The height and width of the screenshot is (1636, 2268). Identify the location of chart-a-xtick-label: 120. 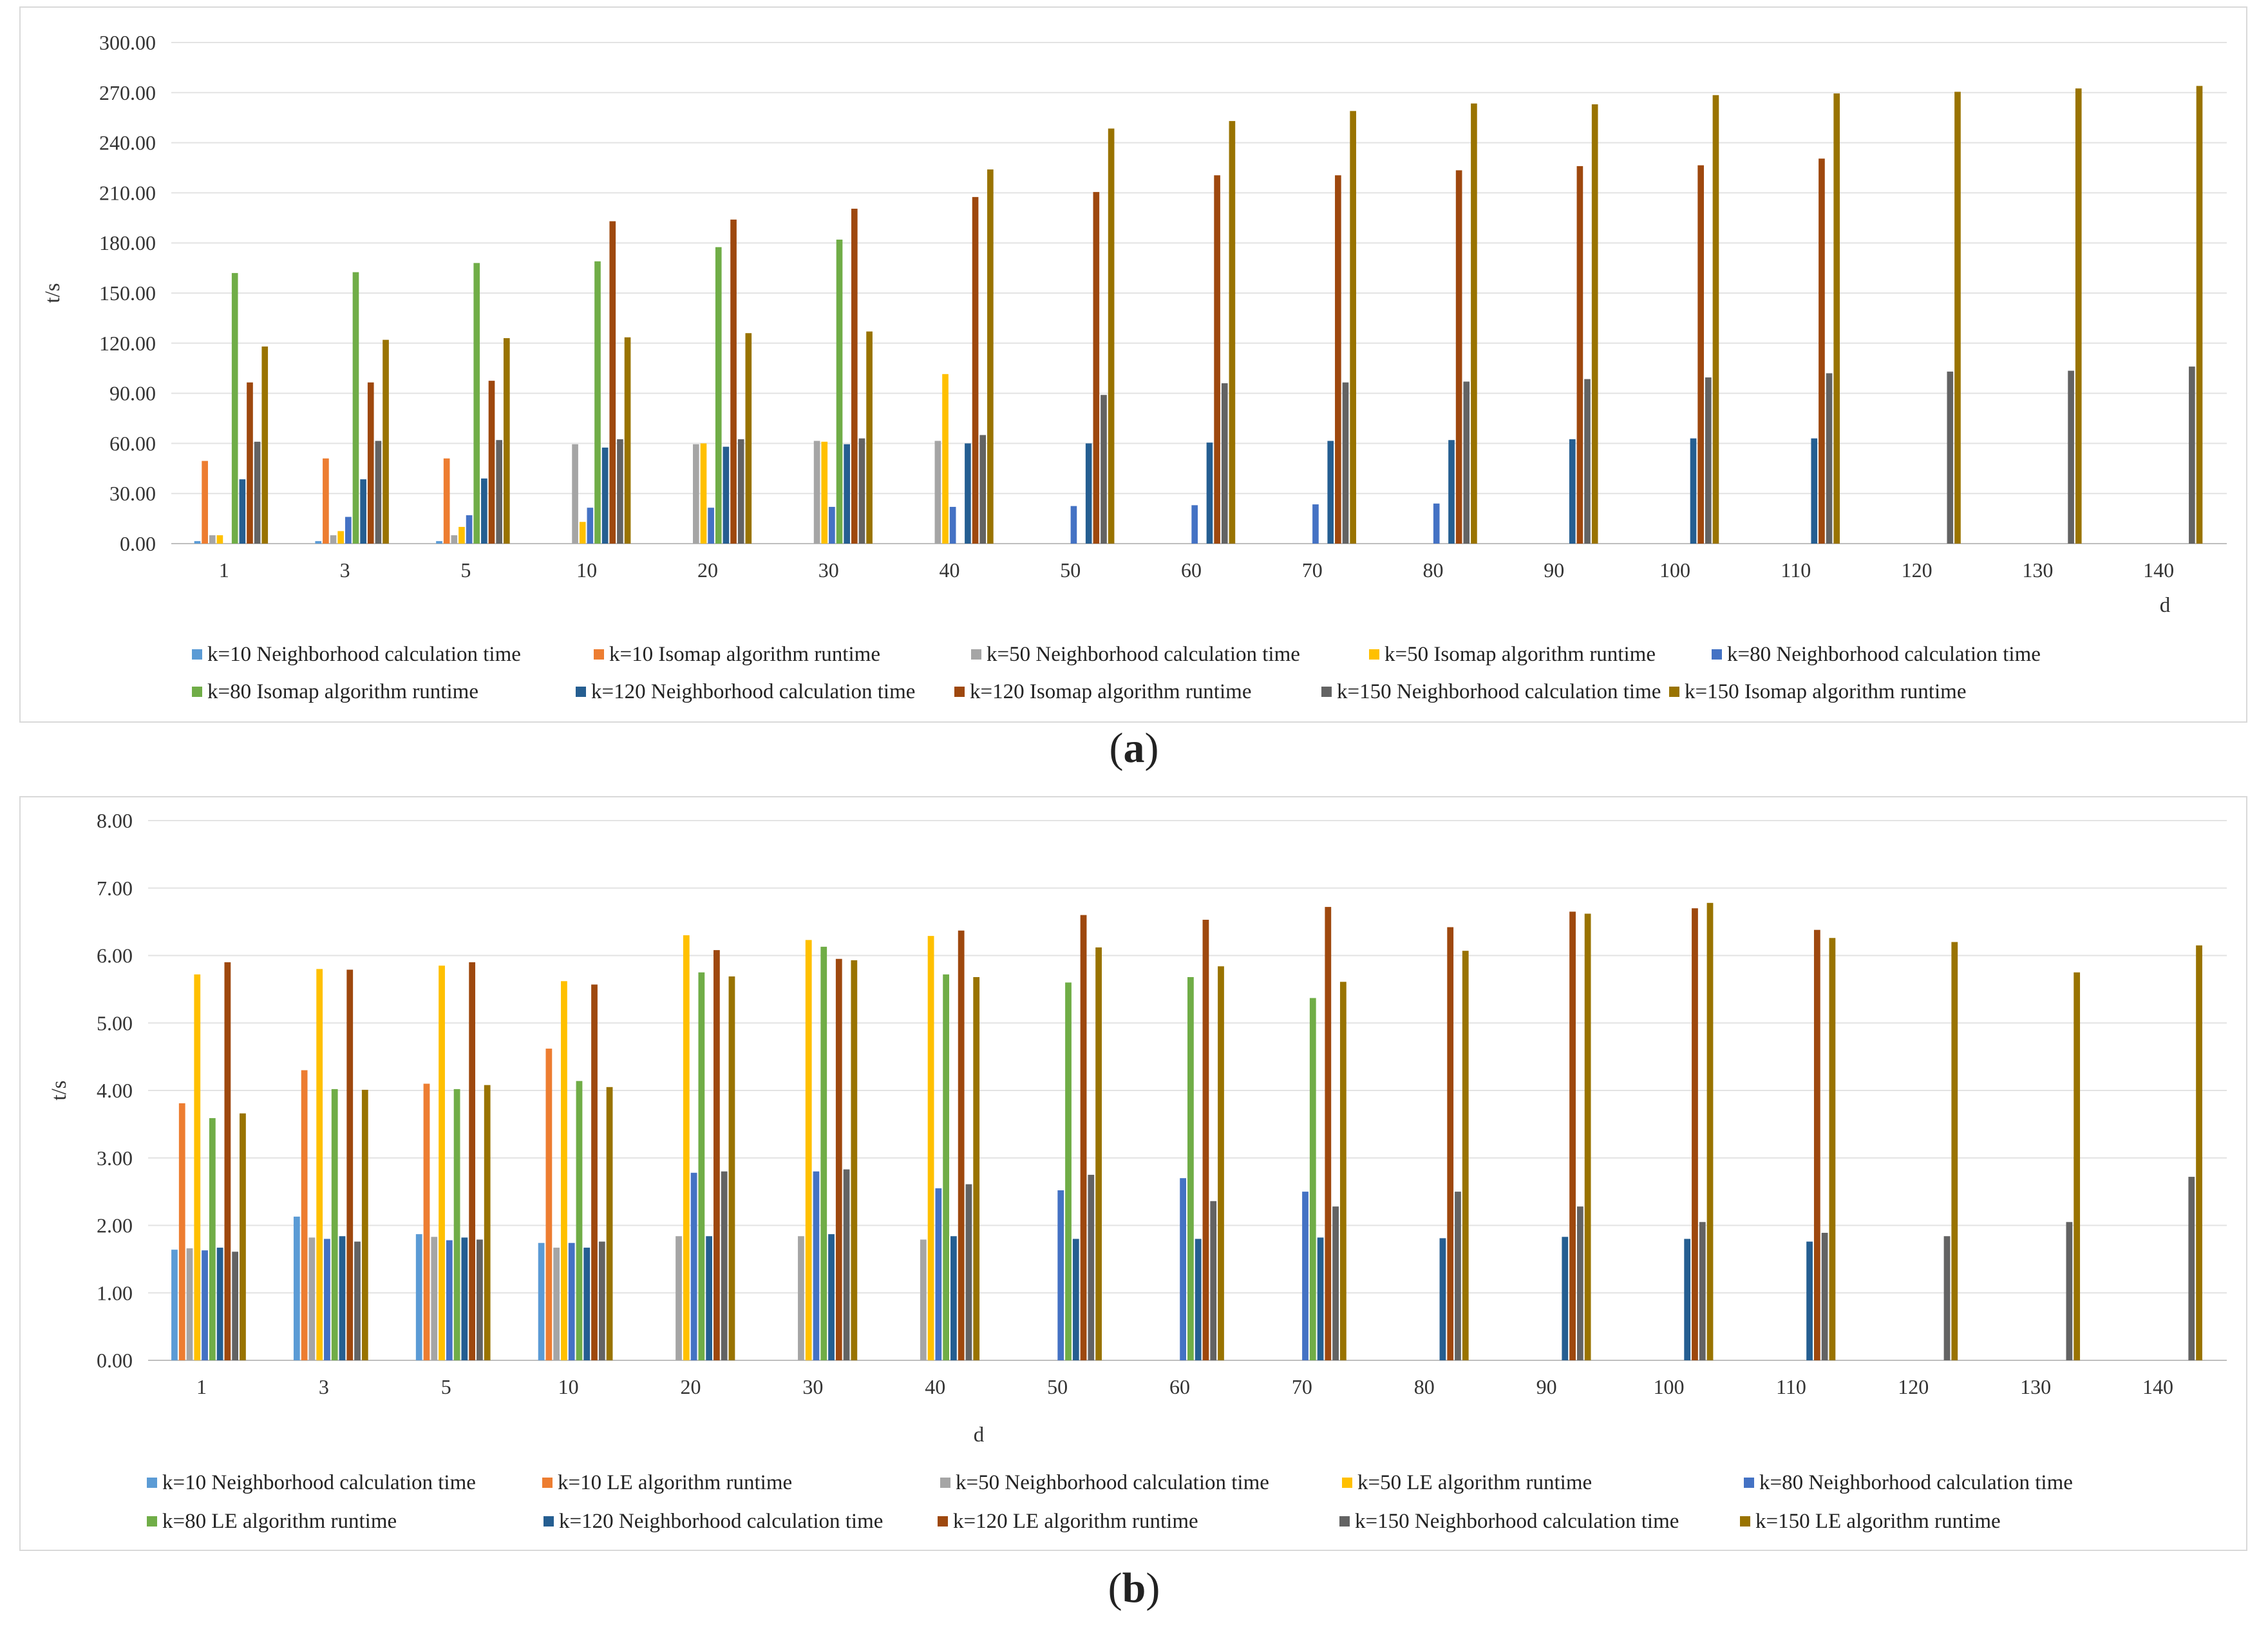
(1917, 570).